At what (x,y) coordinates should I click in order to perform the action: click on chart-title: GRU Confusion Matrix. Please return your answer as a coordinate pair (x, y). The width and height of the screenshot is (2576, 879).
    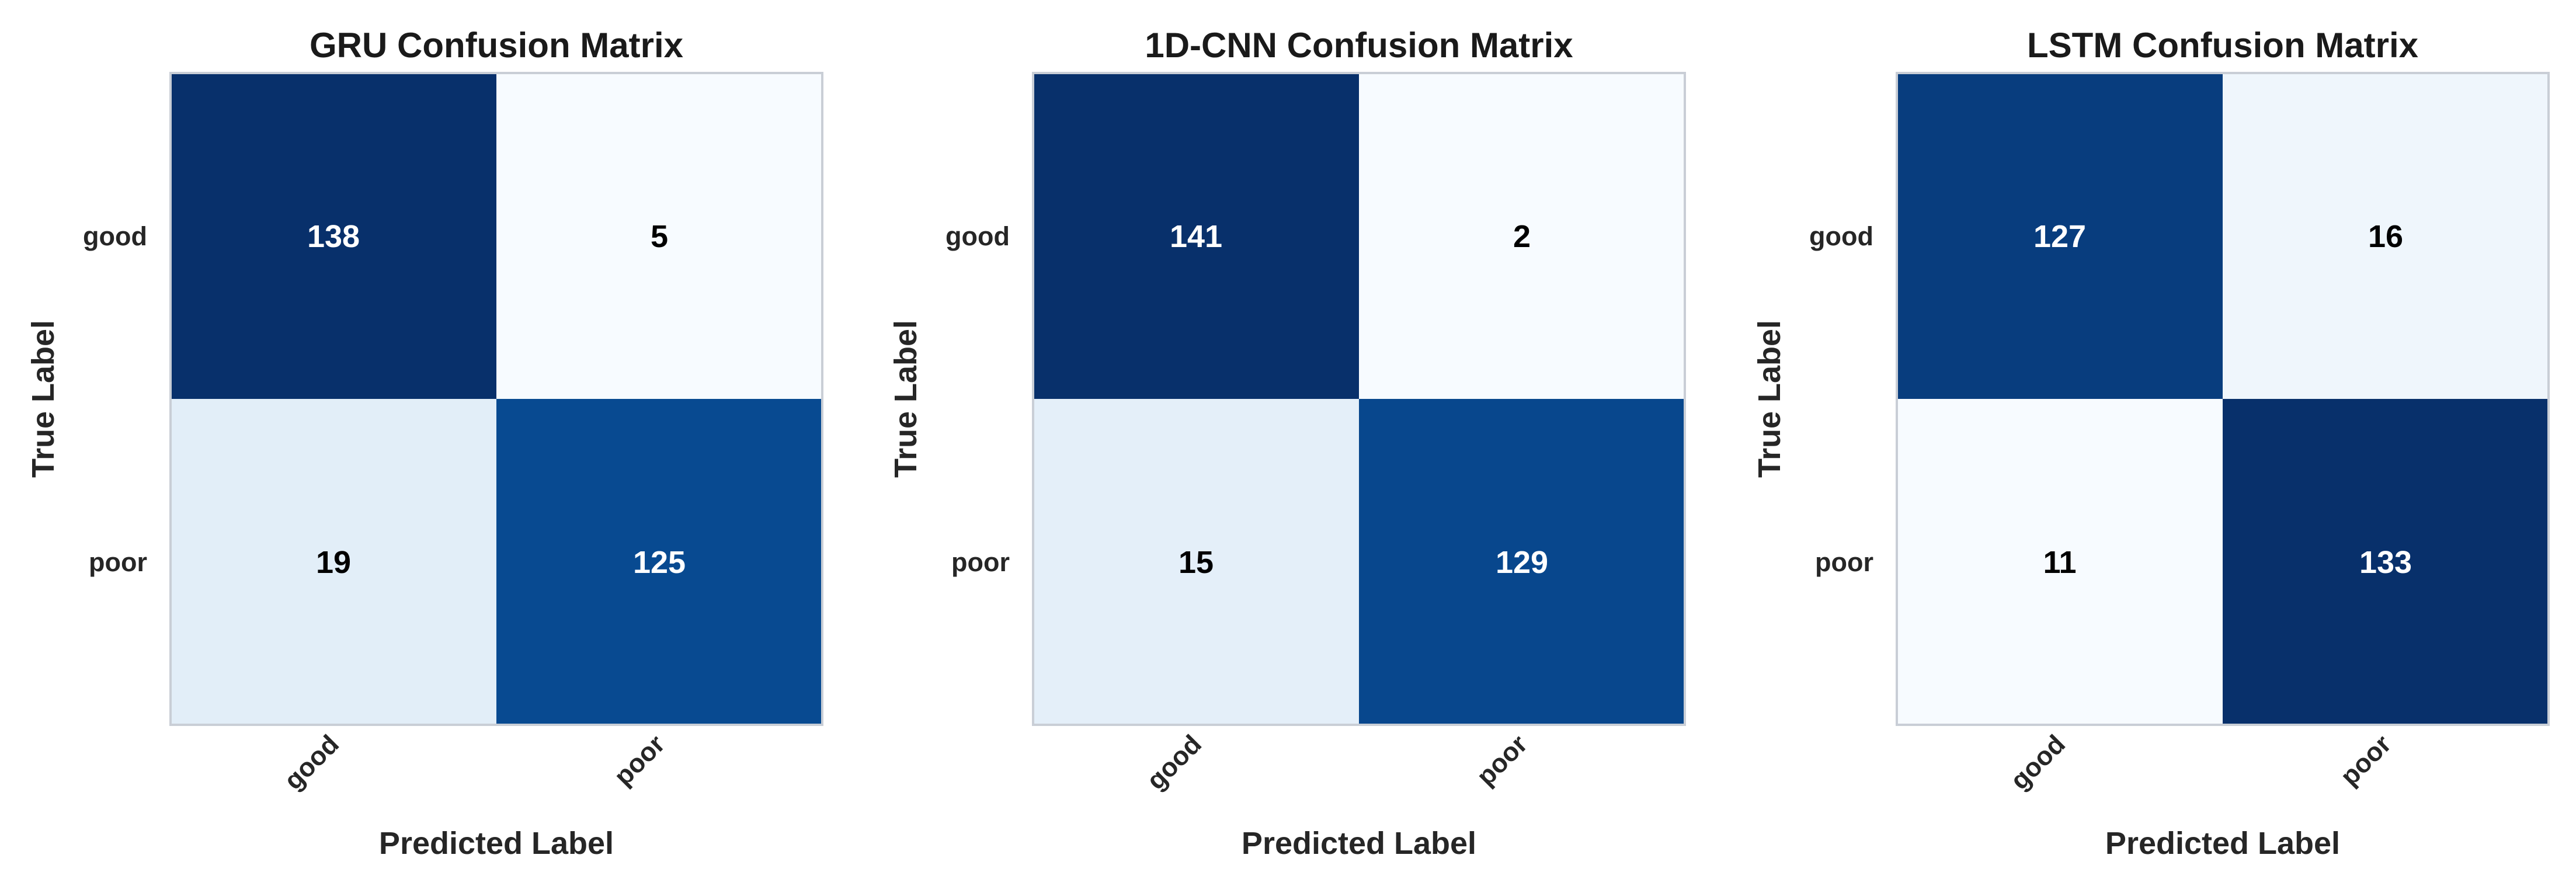
    Looking at the image, I should click on (497, 45).